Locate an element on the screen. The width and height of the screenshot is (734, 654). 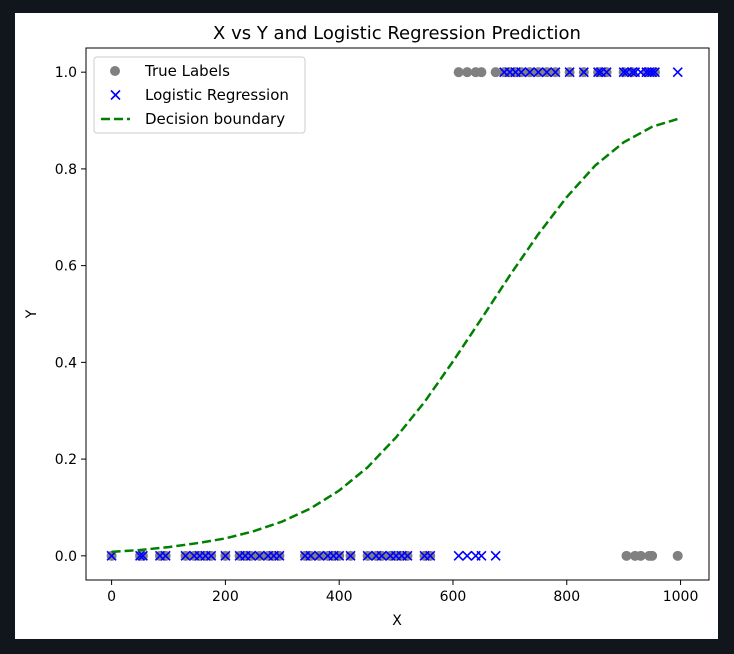
x-tick-label: 1000 is located at coordinates (681, 597).